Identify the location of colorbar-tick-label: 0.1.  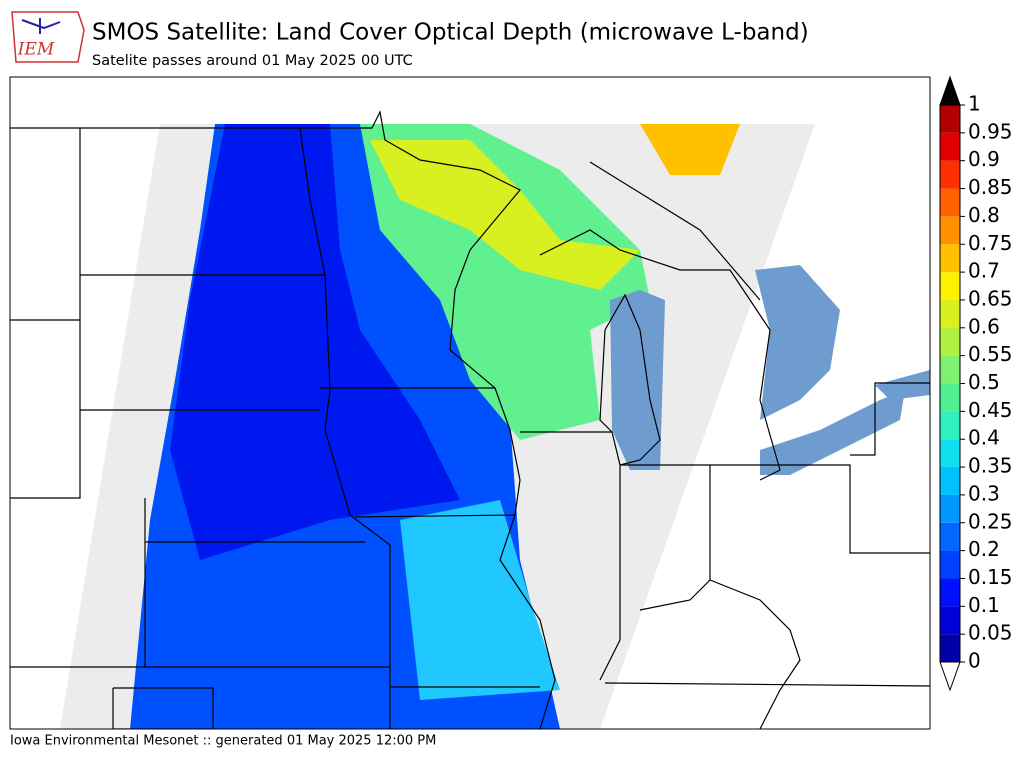
(984, 605).